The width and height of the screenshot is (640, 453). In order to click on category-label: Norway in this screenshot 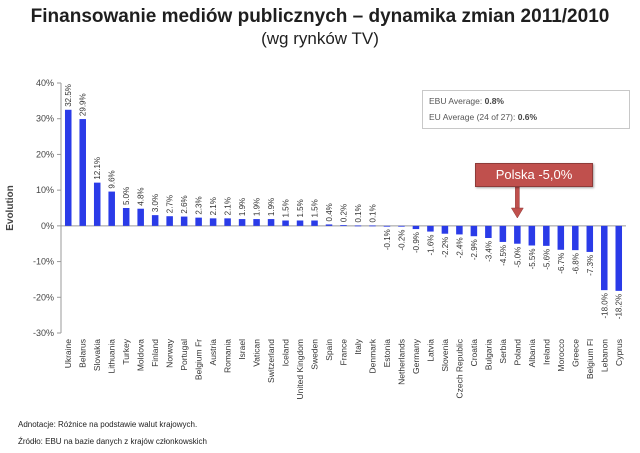, I will do `click(170, 353)`.